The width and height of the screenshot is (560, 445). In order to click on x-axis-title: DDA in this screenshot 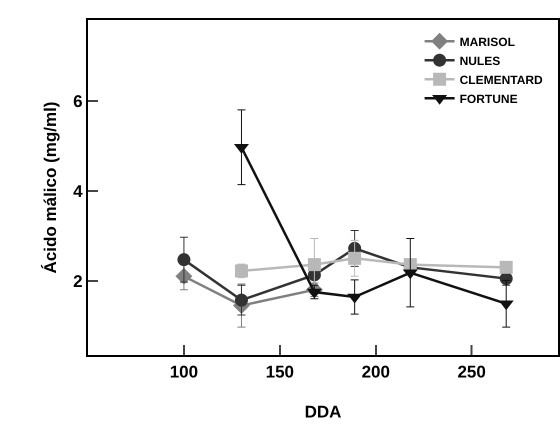, I will do `click(323, 412)`.